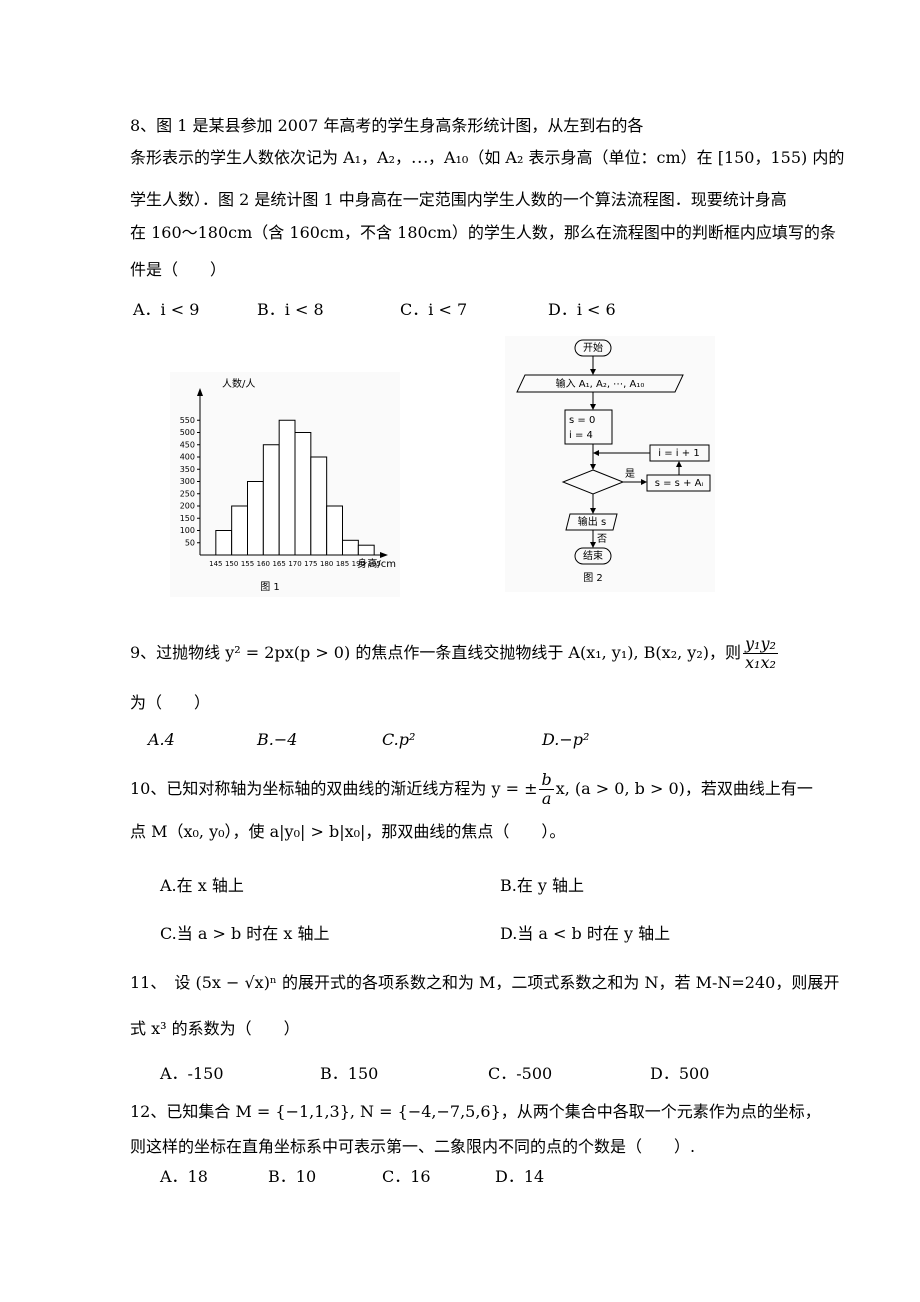  Describe the element at coordinates (406, 1176) in the screenshot. I see `option: C．16` at that location.